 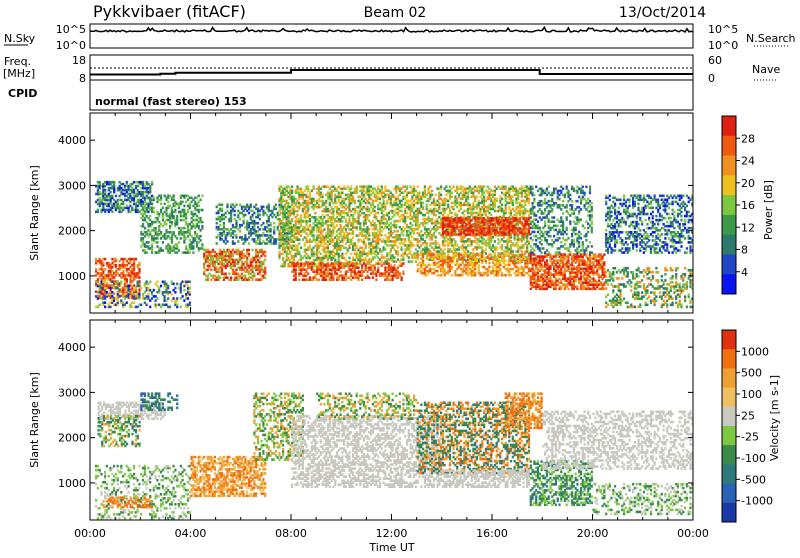 What do you see at coordinates (169, 11) in the screenshot?
I see `station-title: Pykkvibaer (fitACF)` at bounding box center [169, 11].